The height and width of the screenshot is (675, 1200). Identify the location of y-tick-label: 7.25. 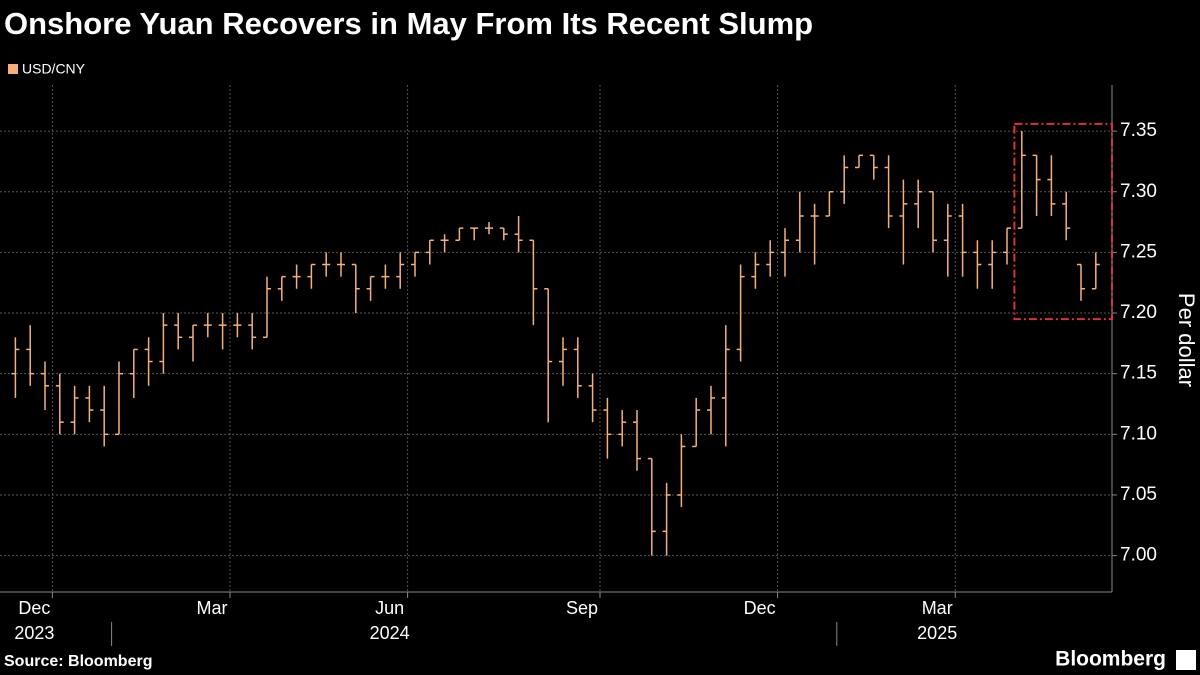
(1138, 251).